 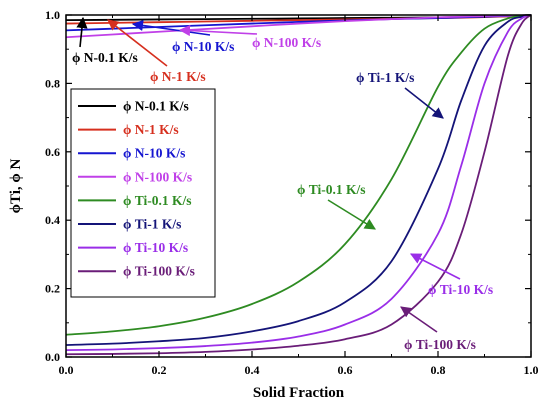 What do you see at coordinates (159, 271) in the screenshot?
I see `legend-label-7: ϕ Ti-100 K/s` at bounding box center [159, 271].